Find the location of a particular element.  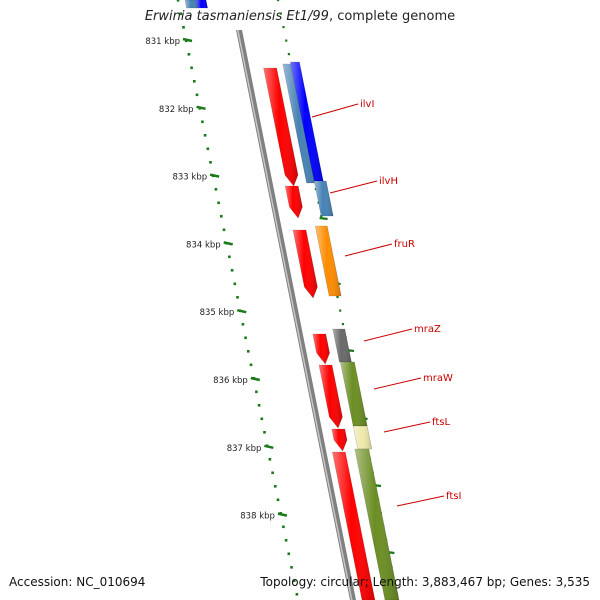

ruler-tick-label: 832 kbp is located at coordinates (176, 110).